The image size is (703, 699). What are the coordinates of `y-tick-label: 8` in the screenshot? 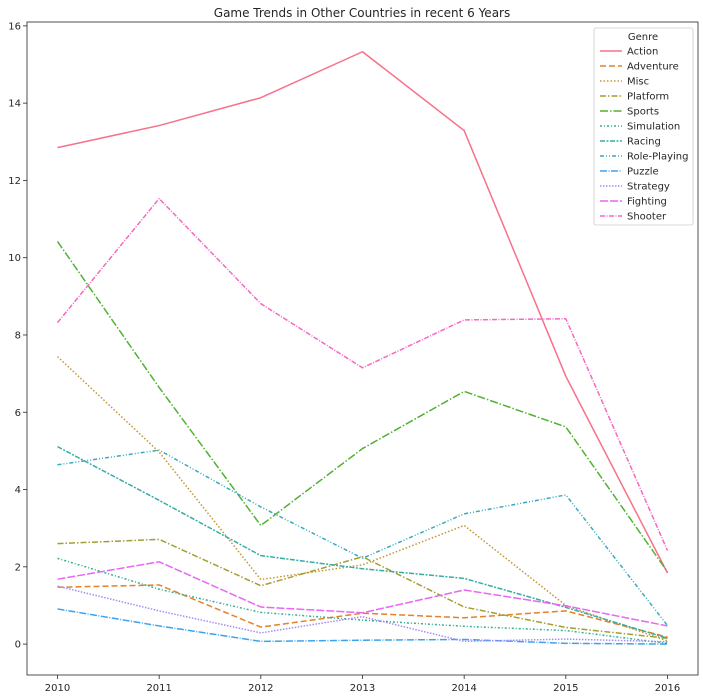 It's located at (18, 335).